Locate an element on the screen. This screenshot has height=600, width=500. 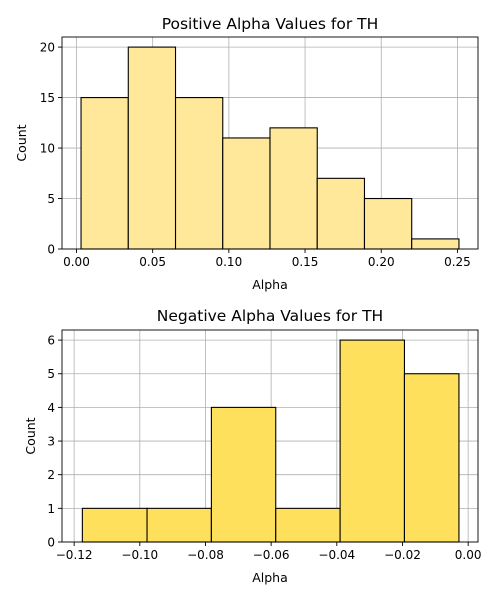
chart-title: Negative Alpha Values for TH is located at coordinates (270, 316).